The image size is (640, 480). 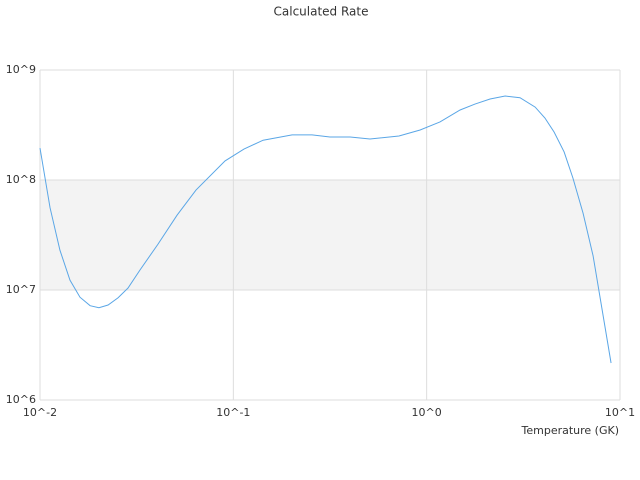 I want to click on x-tick-label: 10^0, so click(x=427, y=412).